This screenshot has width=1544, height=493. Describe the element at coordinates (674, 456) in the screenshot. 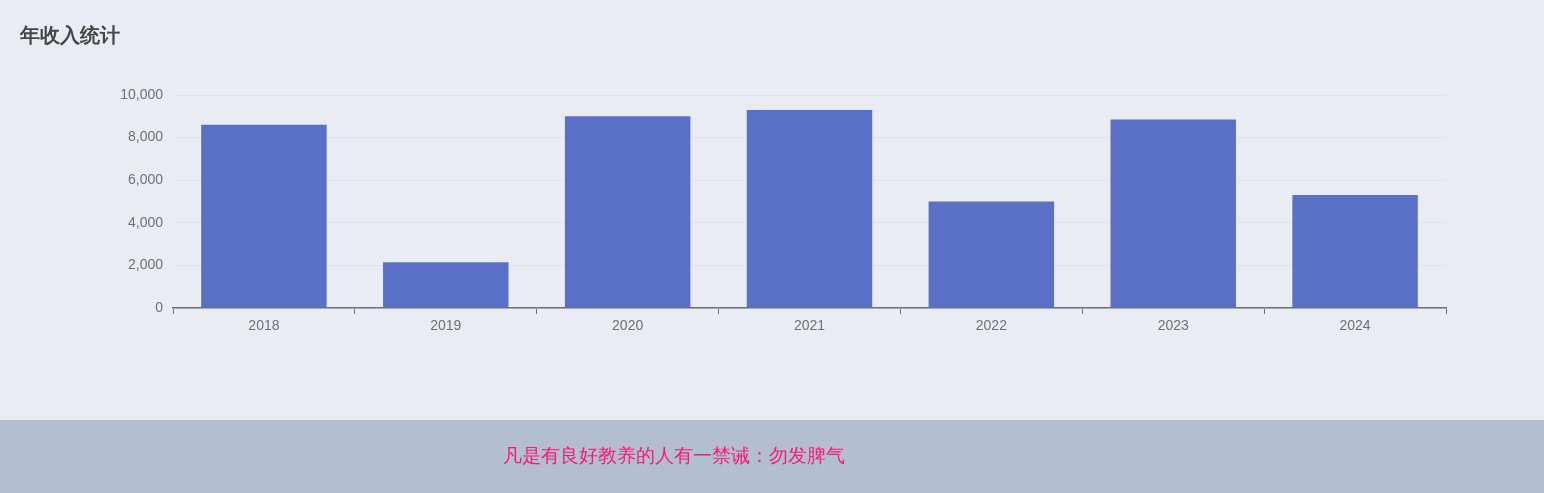

I see `text: 凡是有良好教养的人有一禁诫：勿发脾气` at that location.